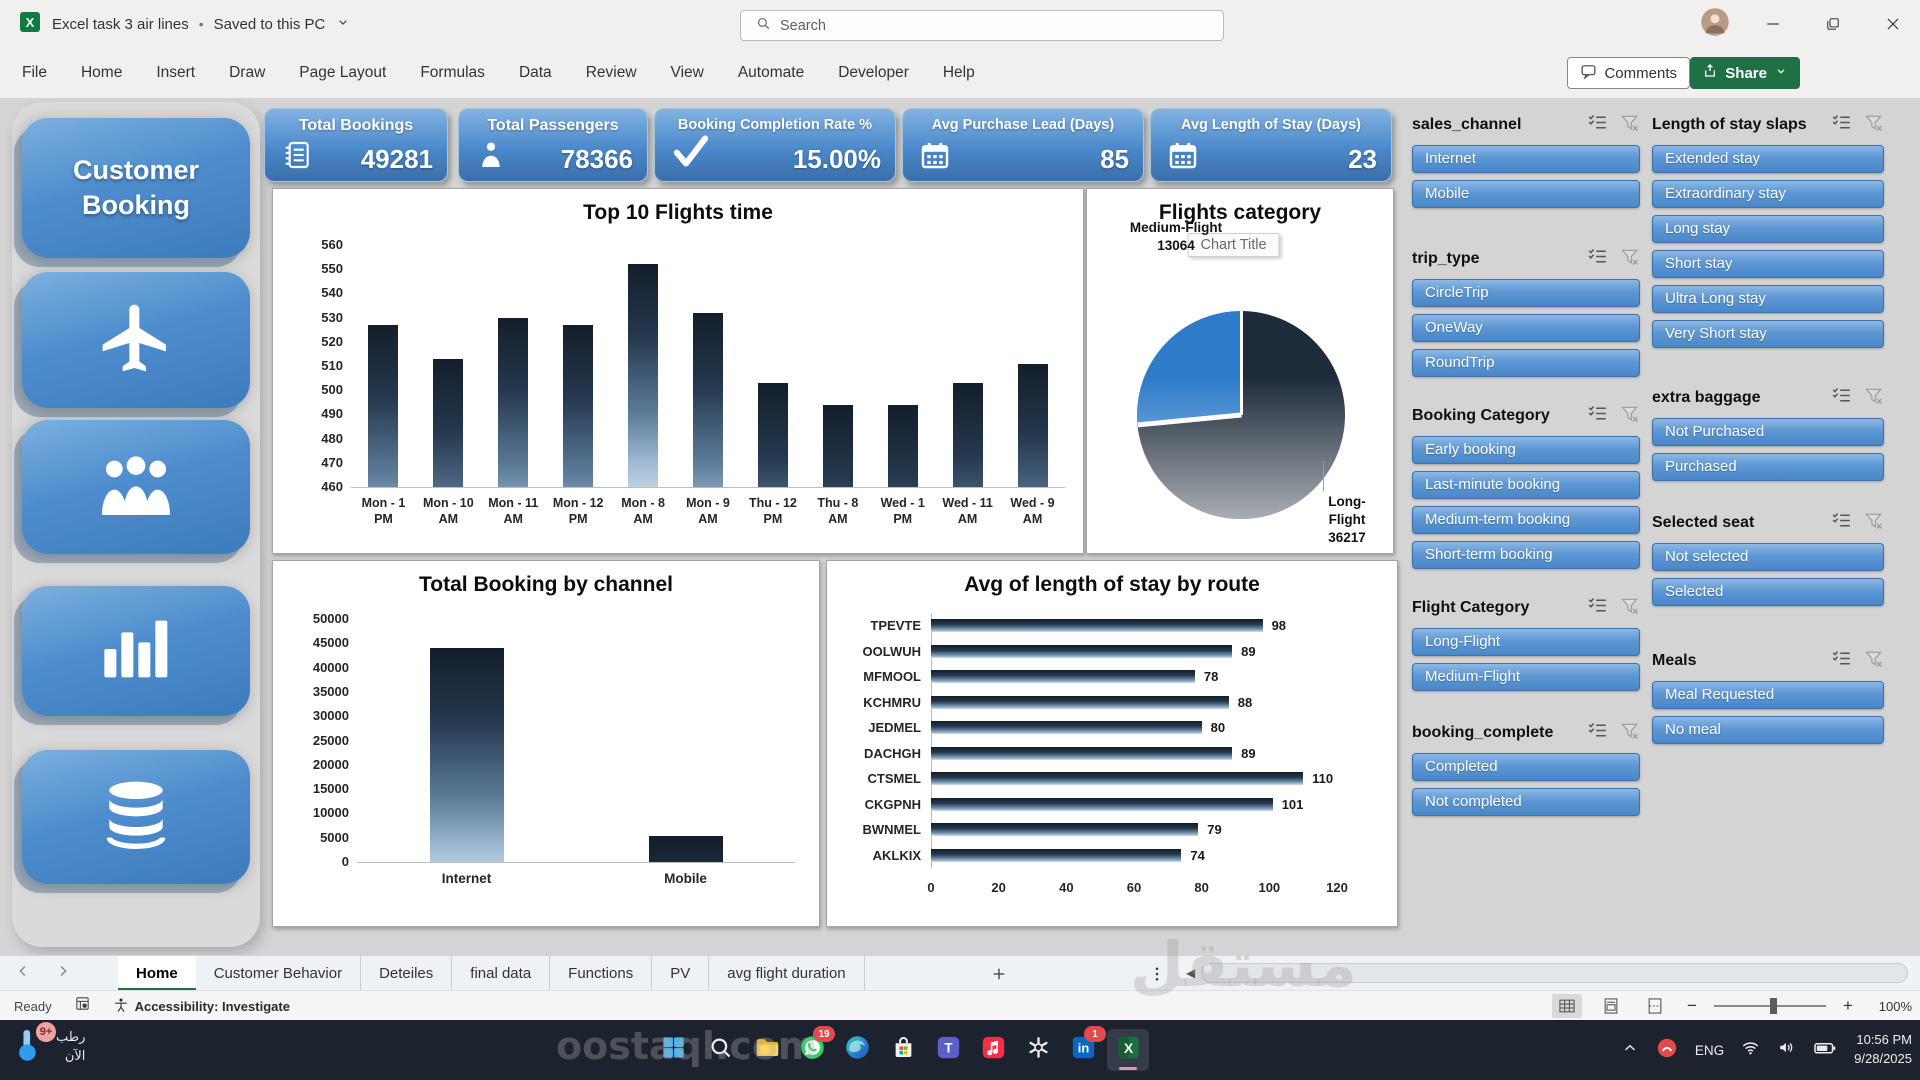 This screenshot has width=1920, height=1080. Describe the element at coordinates (1768, 730) in the screenshot. I see `slicer-item-no-meal: No meal` at that location.